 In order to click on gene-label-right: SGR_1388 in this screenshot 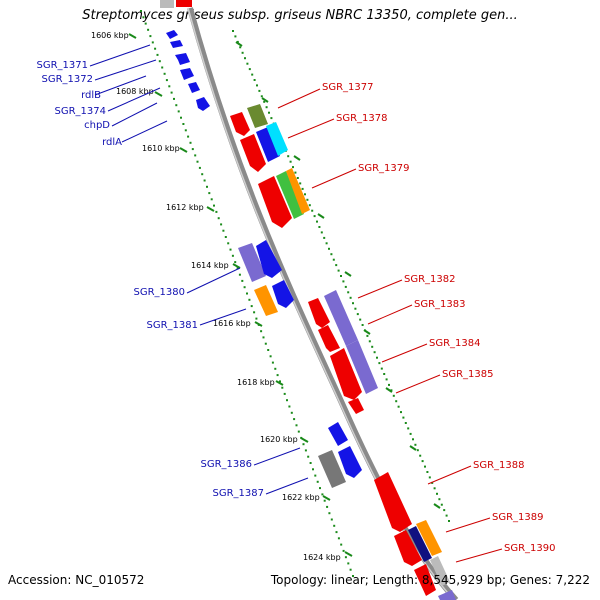, I will do `click(499, 465)`.